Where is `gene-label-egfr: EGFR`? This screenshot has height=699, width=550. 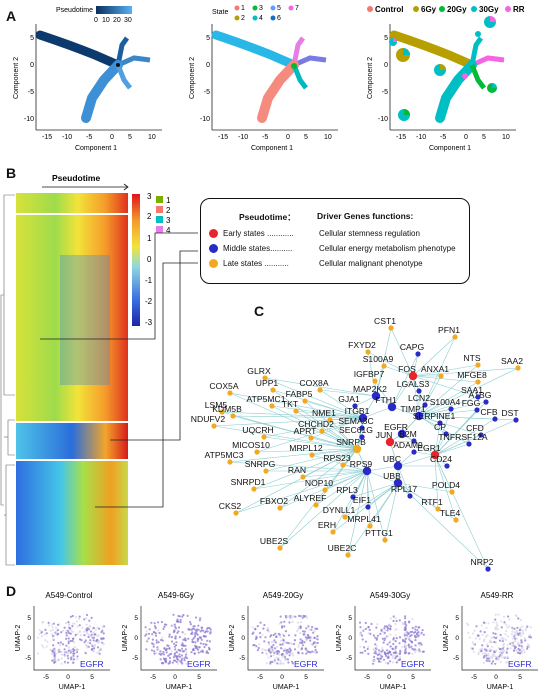
gene-label-egfr: EGFR is located at coordinates (92, 664).